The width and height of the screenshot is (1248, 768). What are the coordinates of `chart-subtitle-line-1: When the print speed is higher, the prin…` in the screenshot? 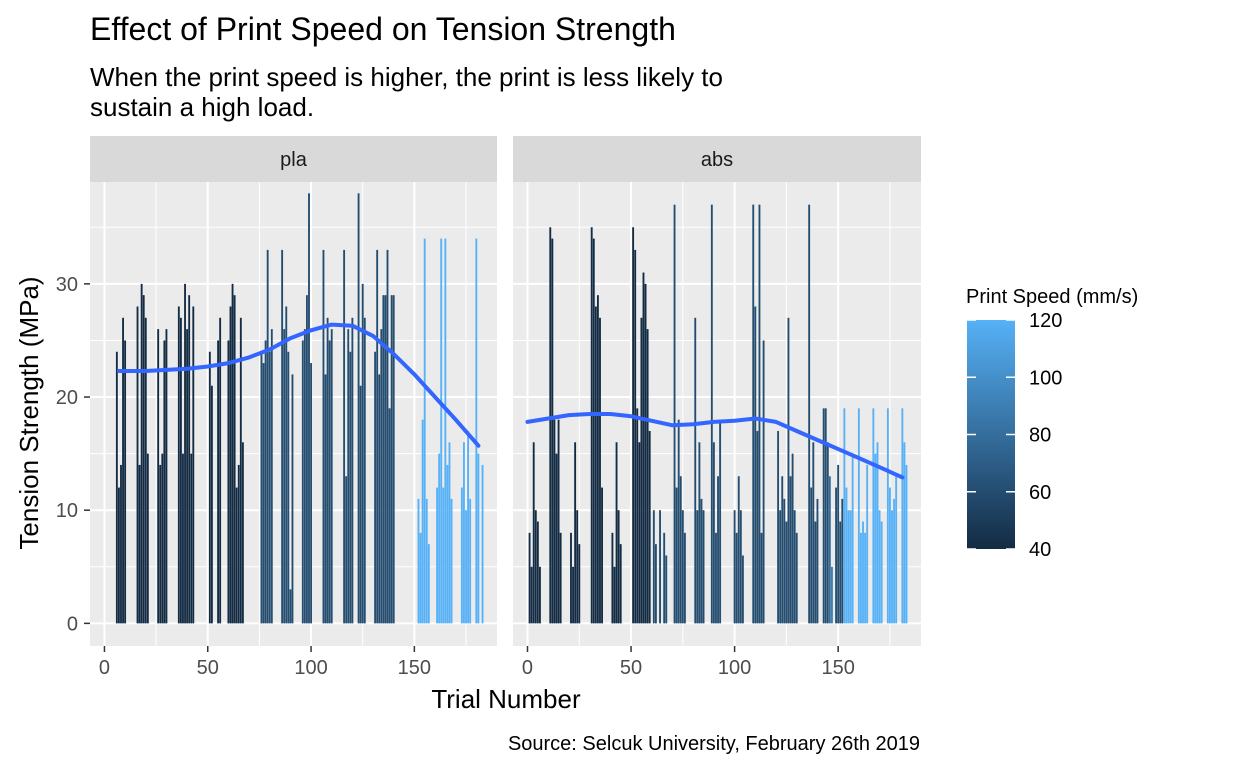 It's located at (406, 77).